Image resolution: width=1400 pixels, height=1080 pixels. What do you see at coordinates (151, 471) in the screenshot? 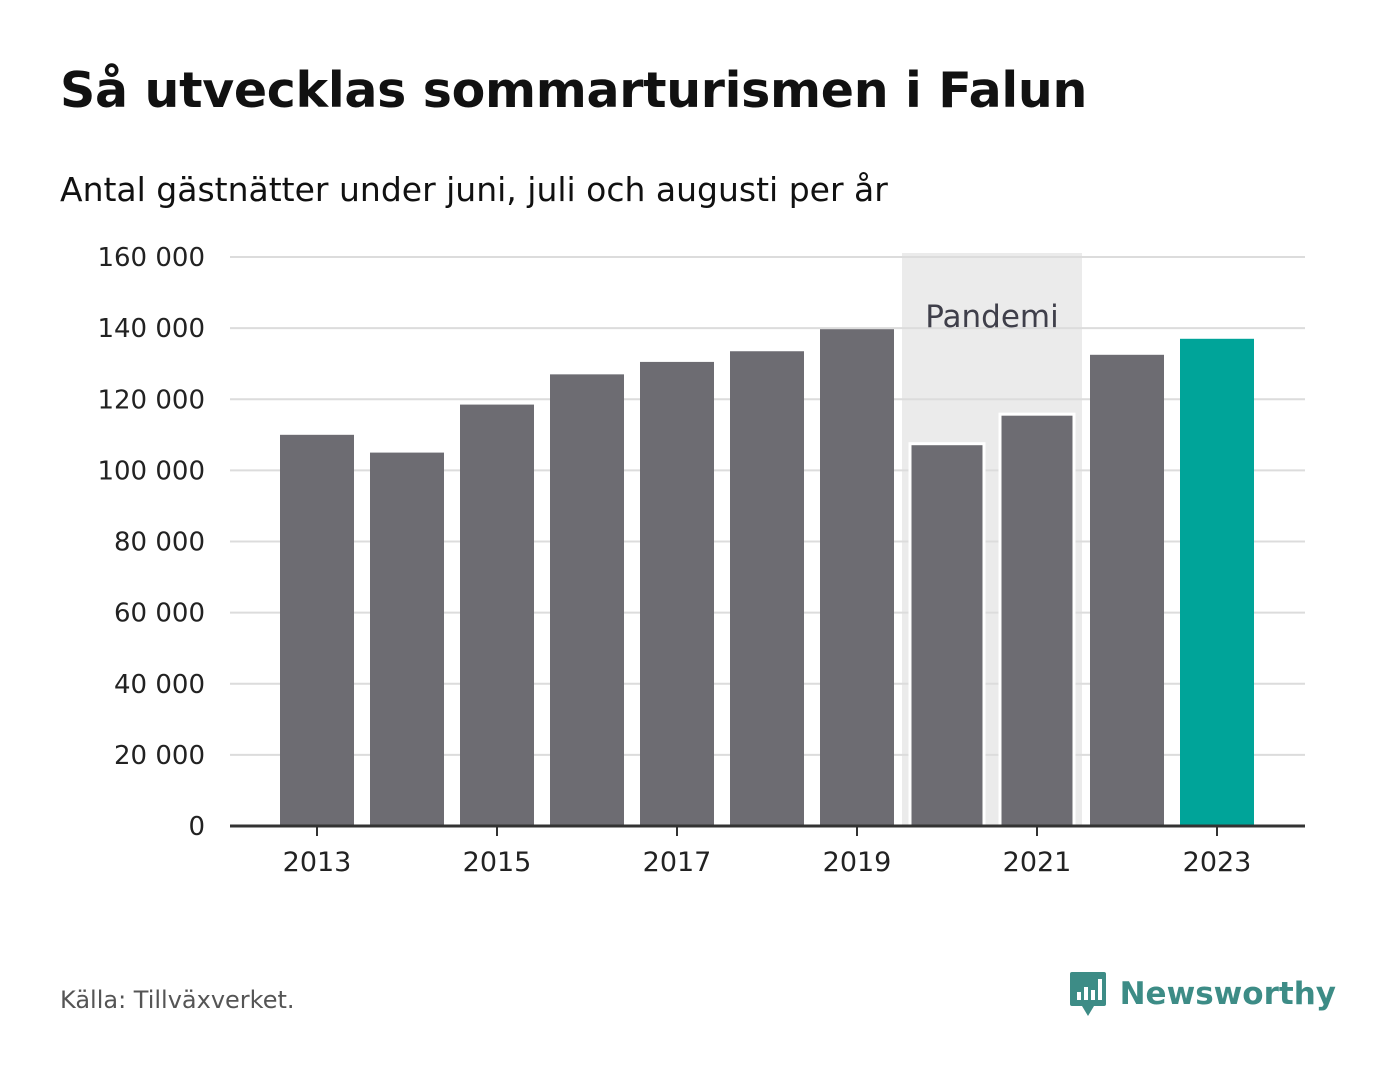
I see `y-tick-label: 100 000` at bounding box center [151, 471].